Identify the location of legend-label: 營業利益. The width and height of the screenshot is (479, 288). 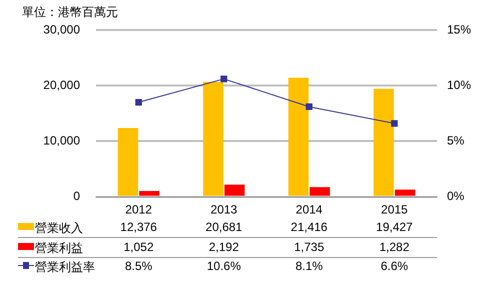
(59, 248).